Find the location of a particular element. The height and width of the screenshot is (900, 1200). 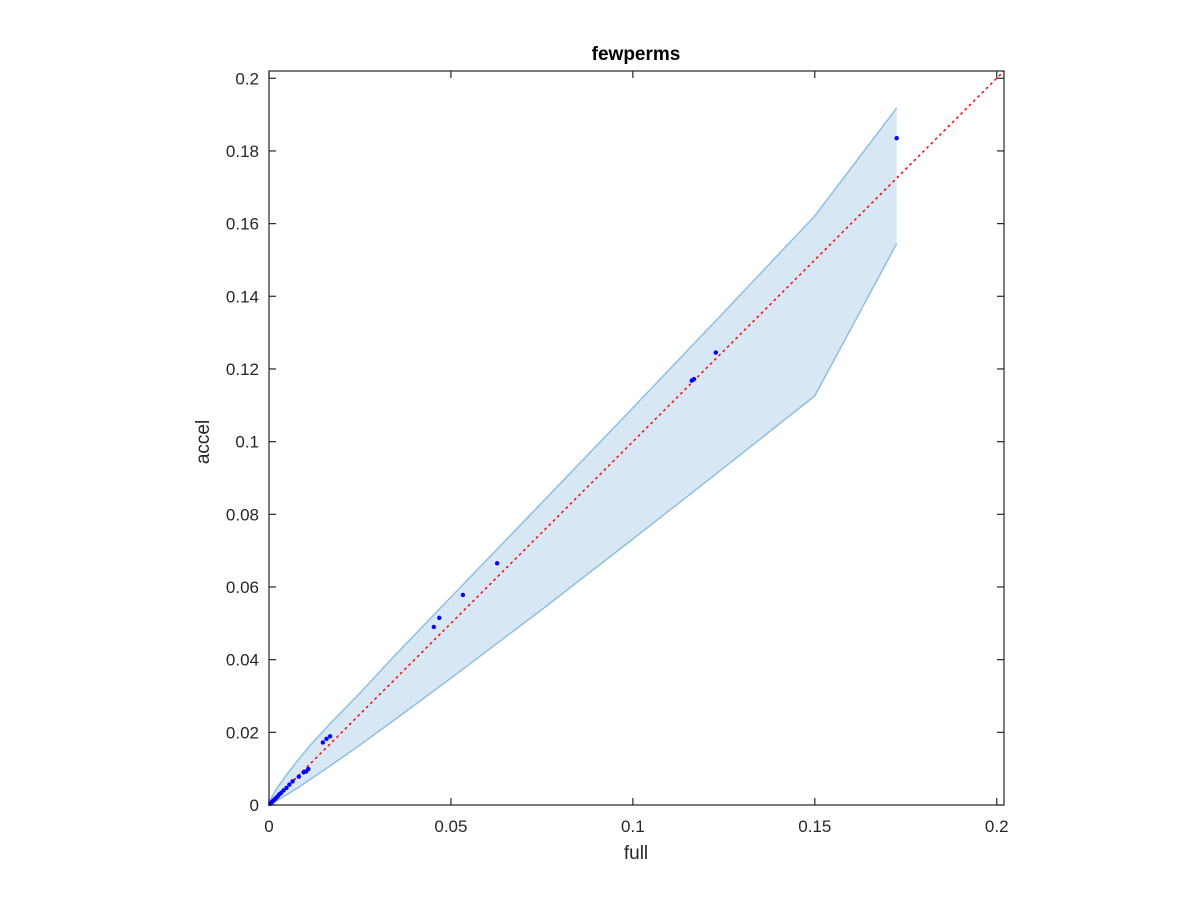

chart-title: fewperms is located at coordinates (636, 54).